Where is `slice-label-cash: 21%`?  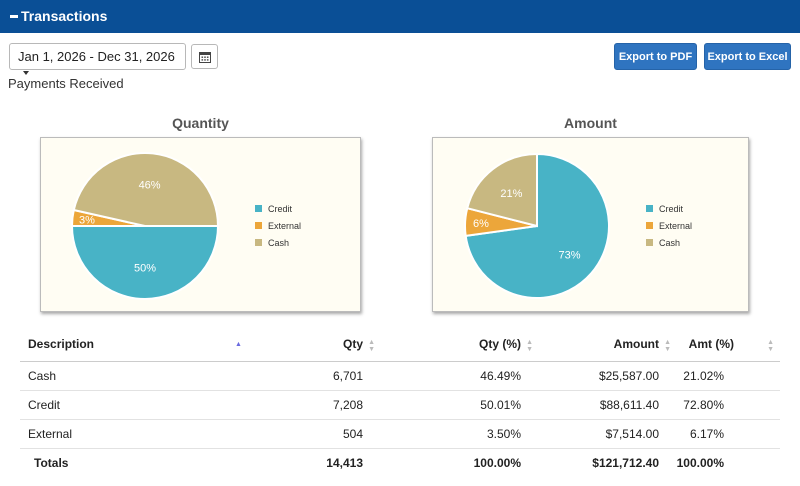
slice-label-cash: 21% is located at coordinates (511, 194).